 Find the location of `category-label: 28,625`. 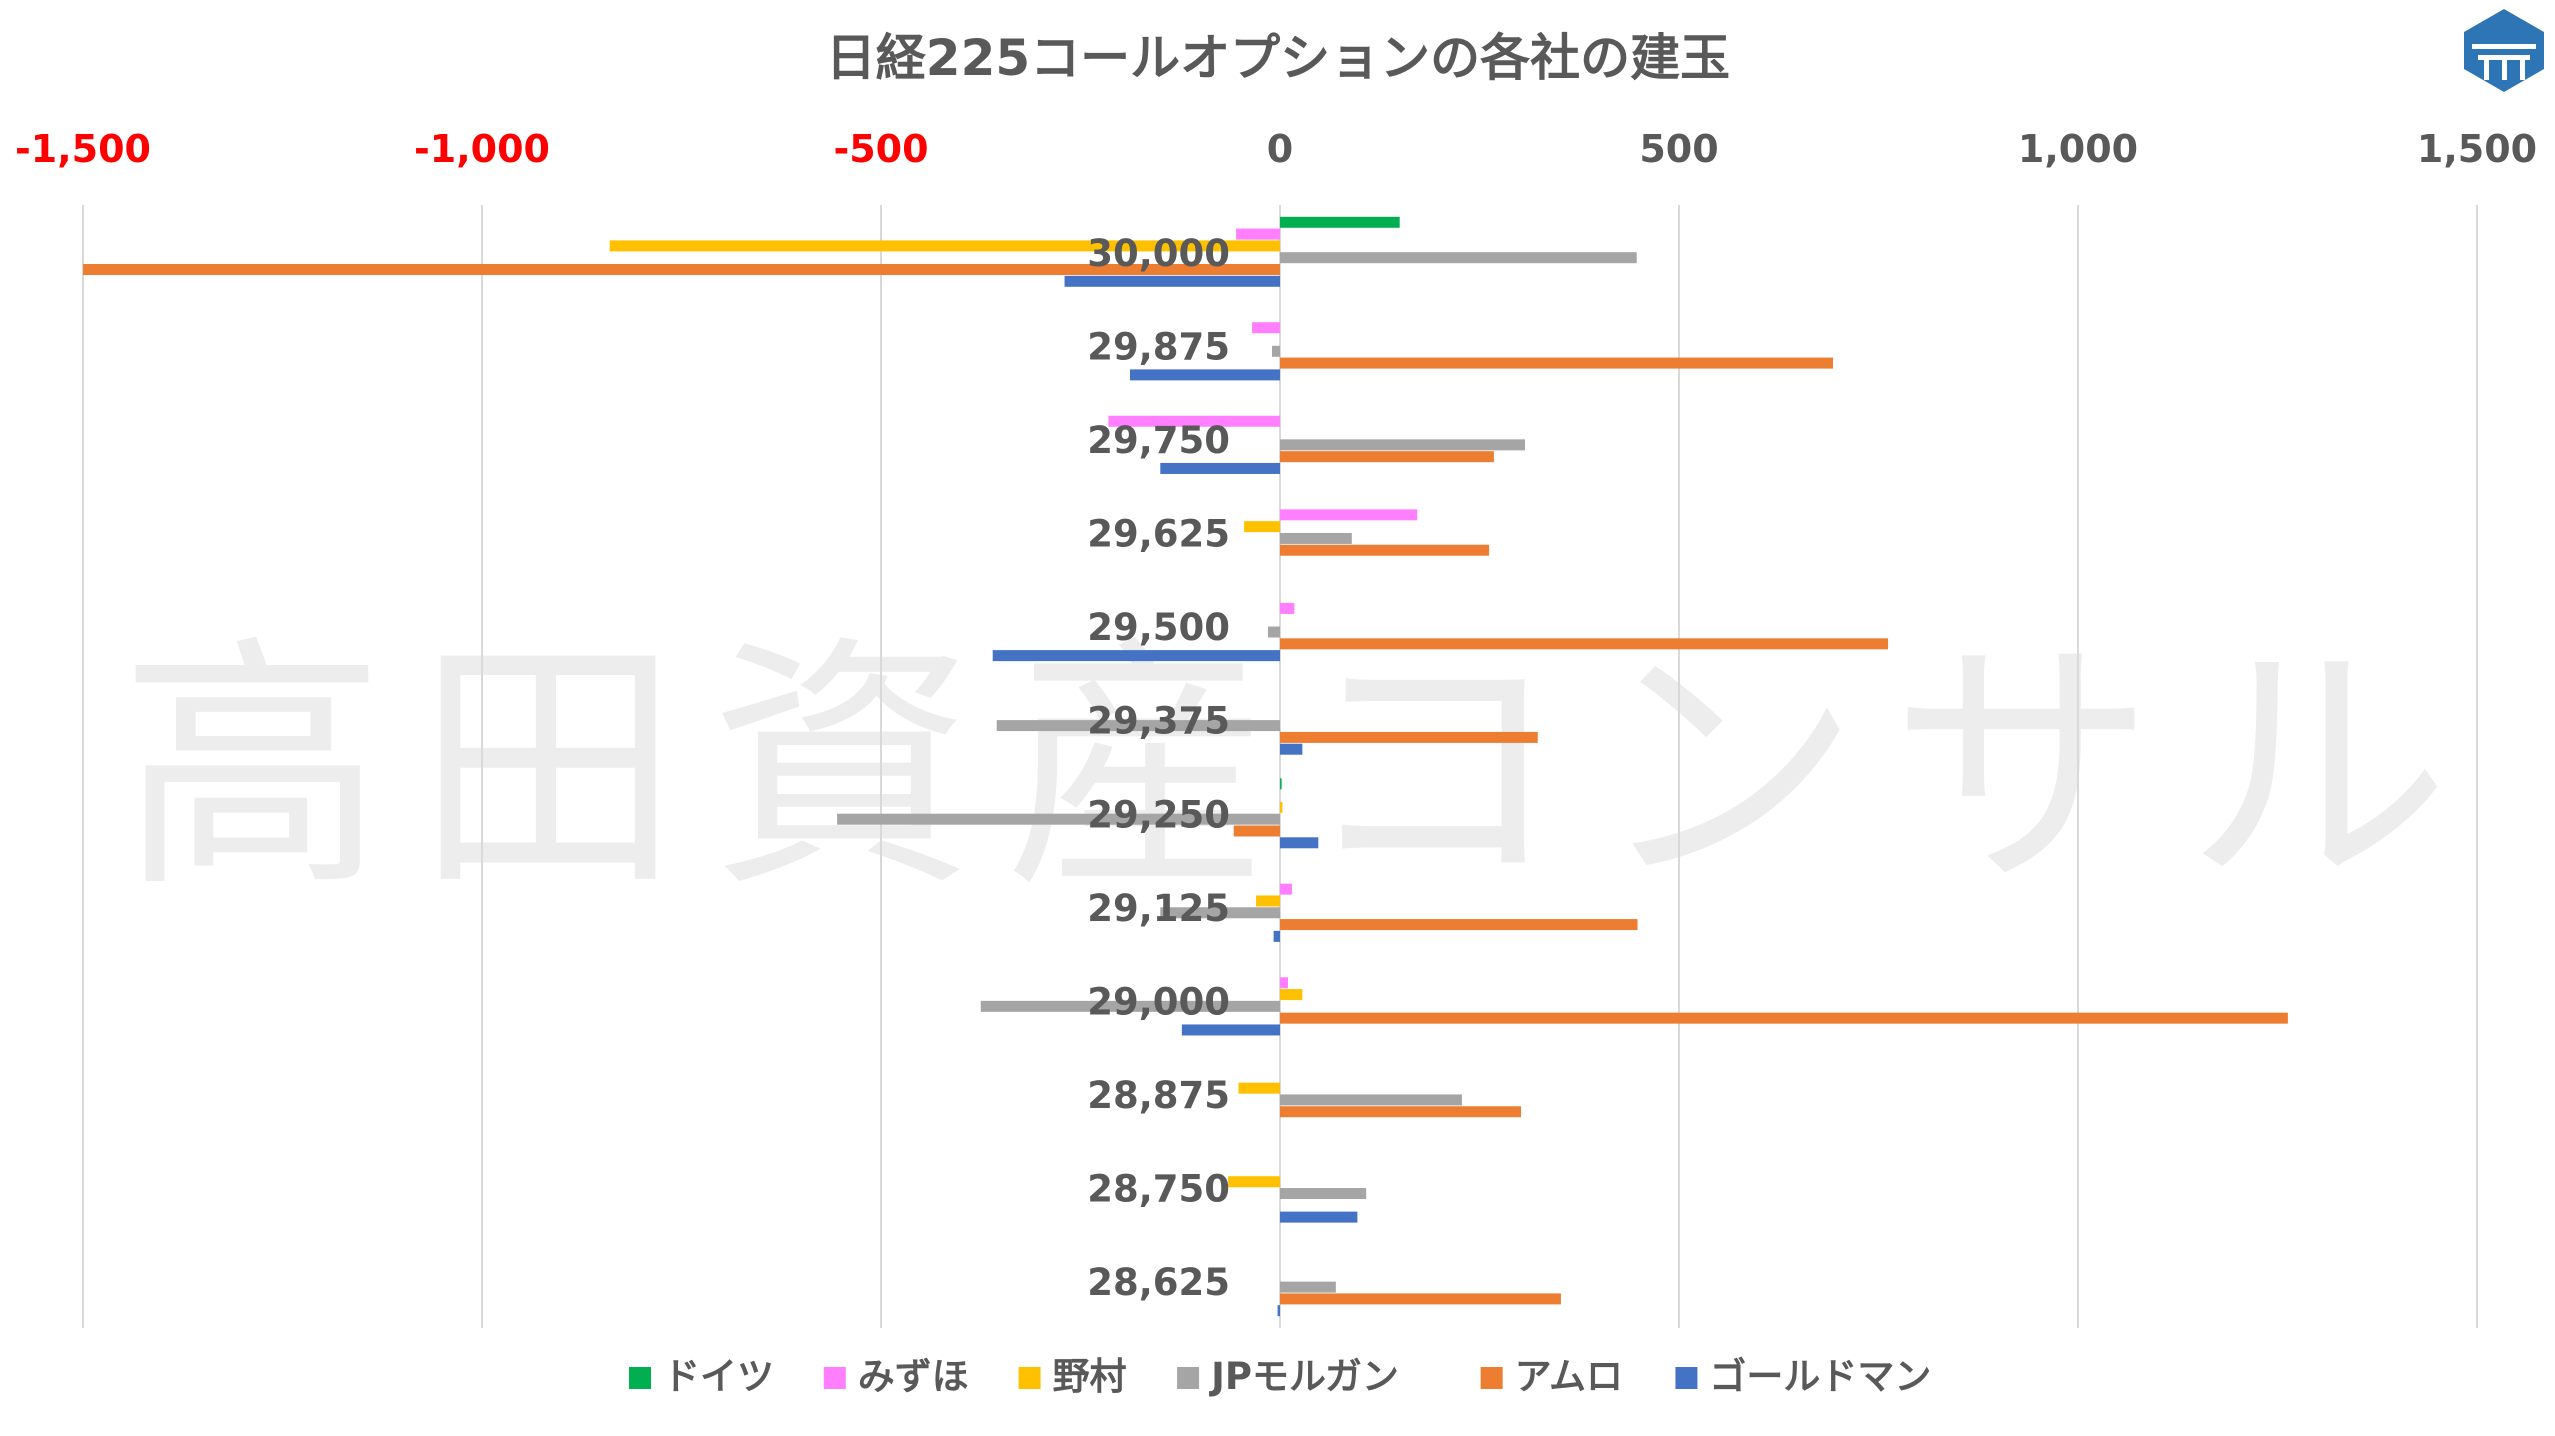

category-label: 28,625 is located at coordinates (1158, 1282).